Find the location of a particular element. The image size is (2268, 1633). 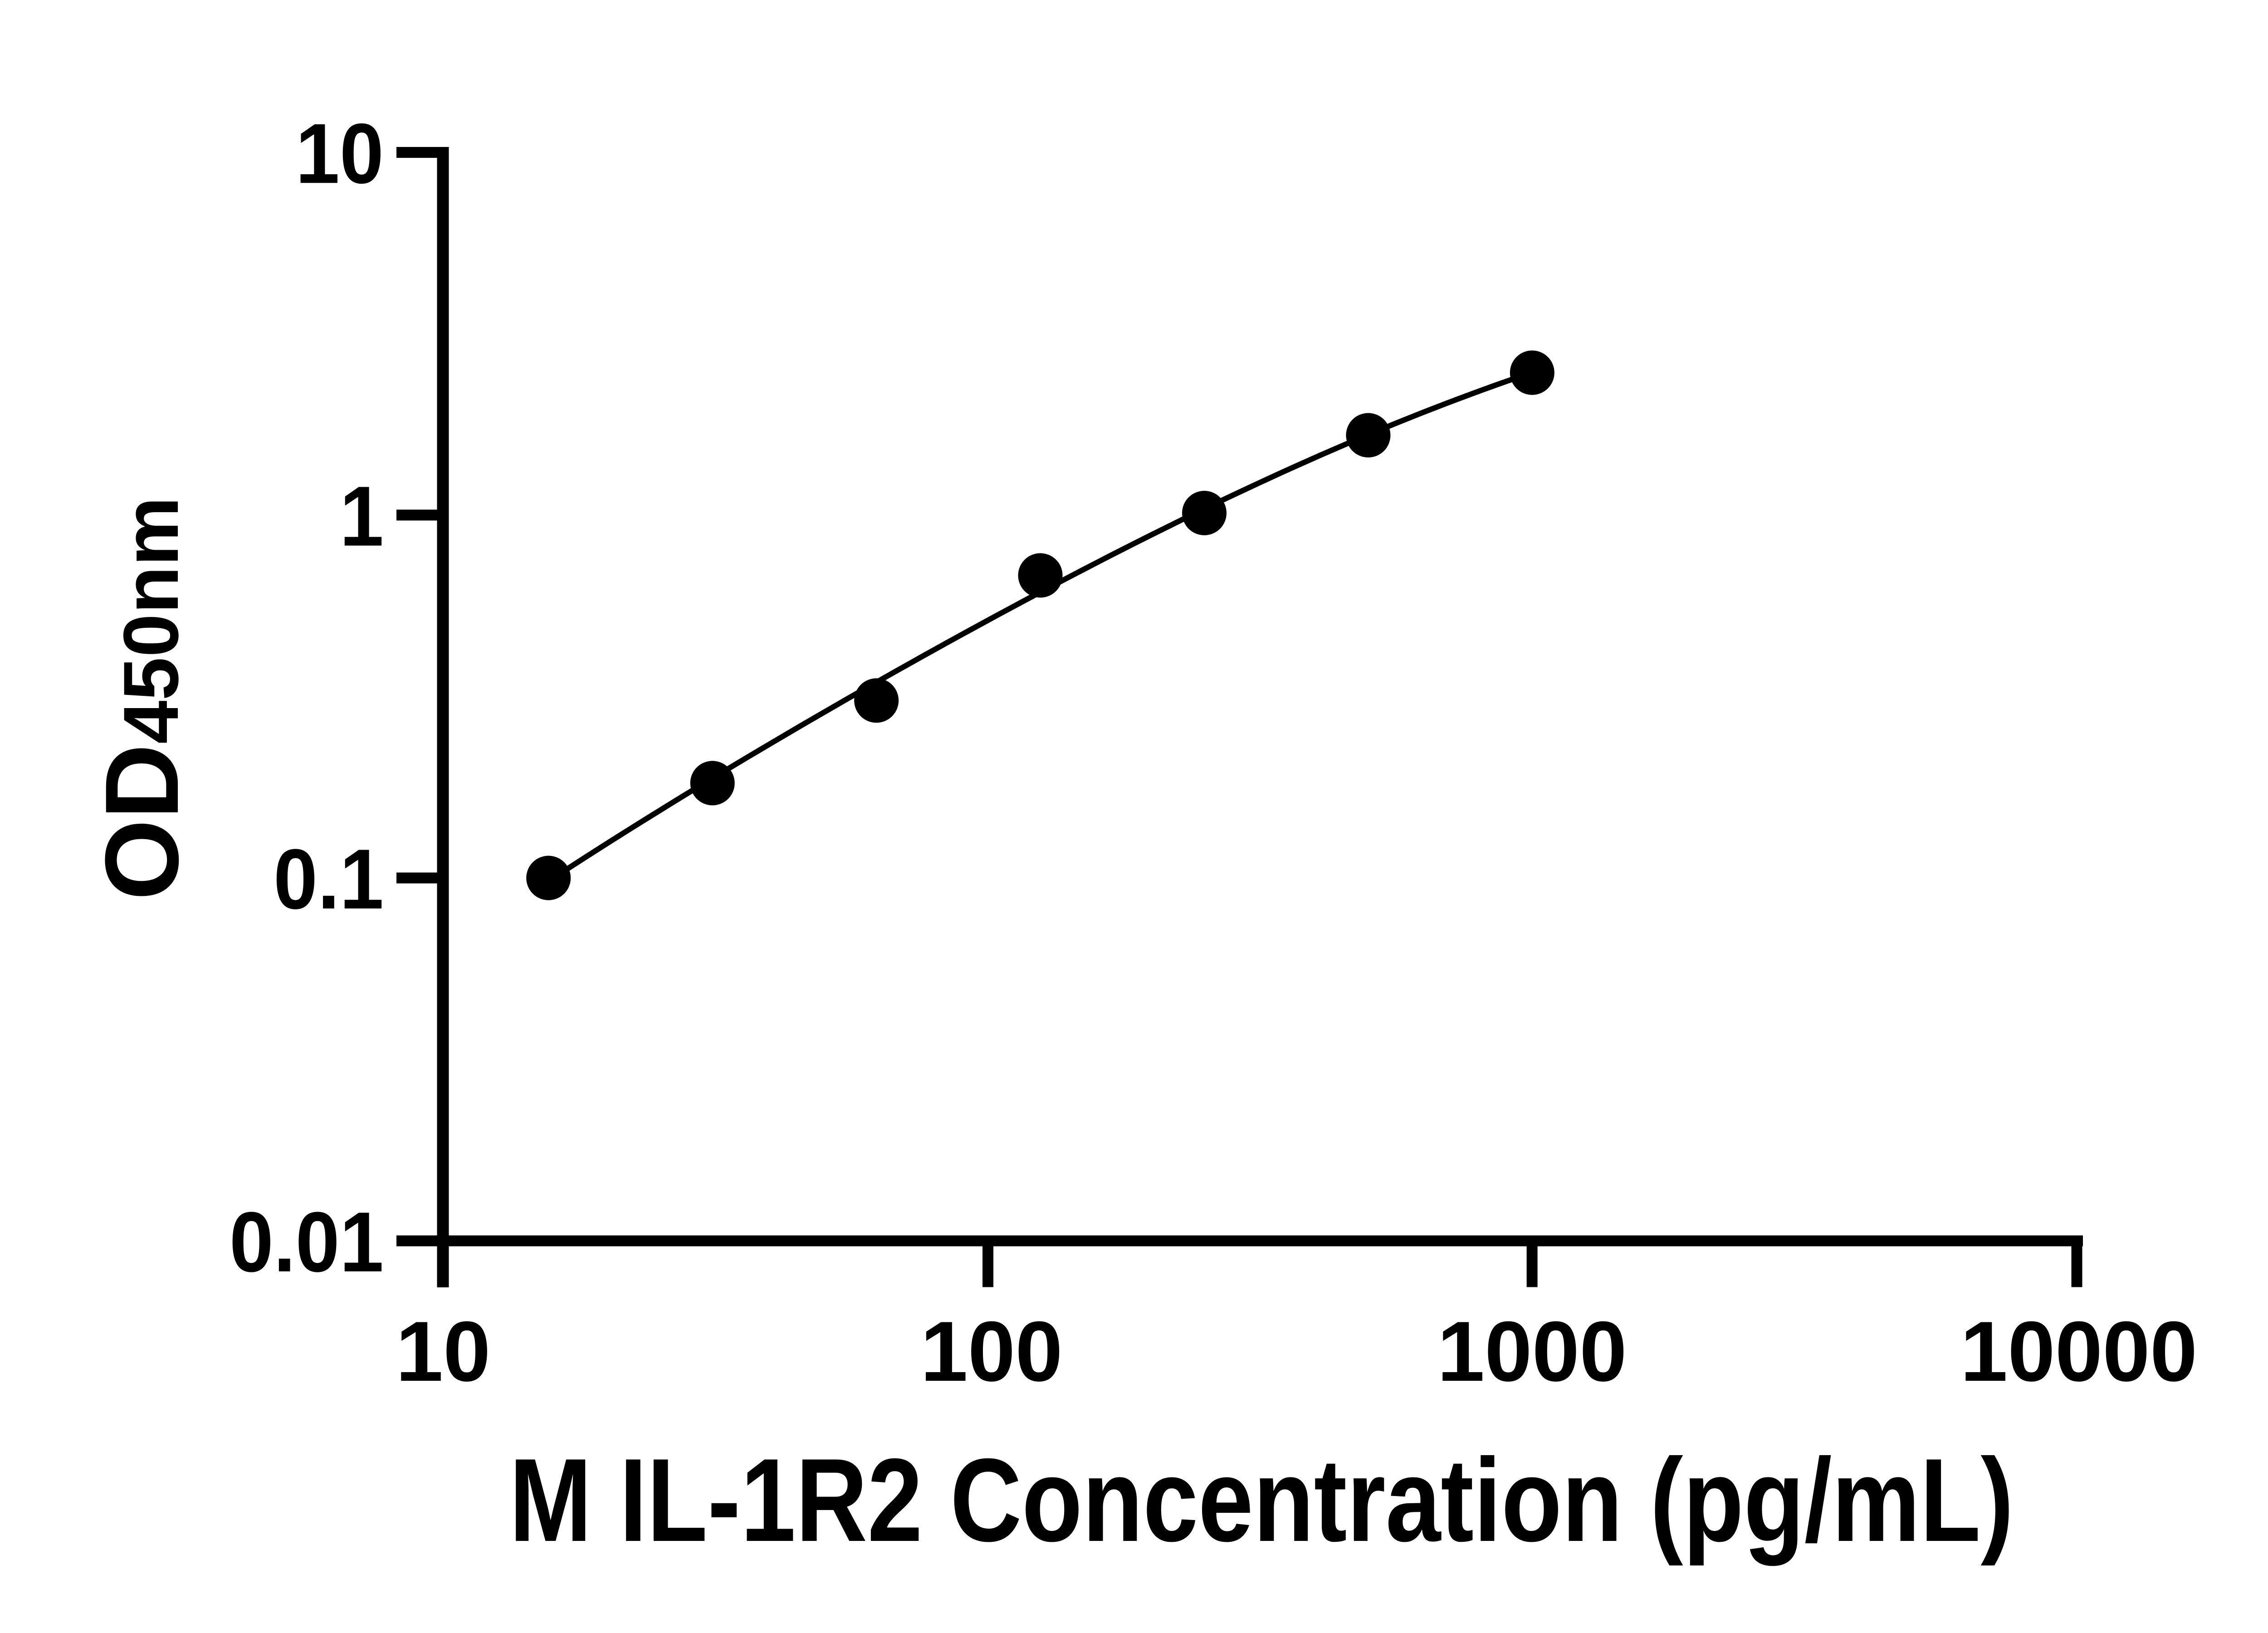

svg-text: 1000 is located at coordinates (1532, 1351).